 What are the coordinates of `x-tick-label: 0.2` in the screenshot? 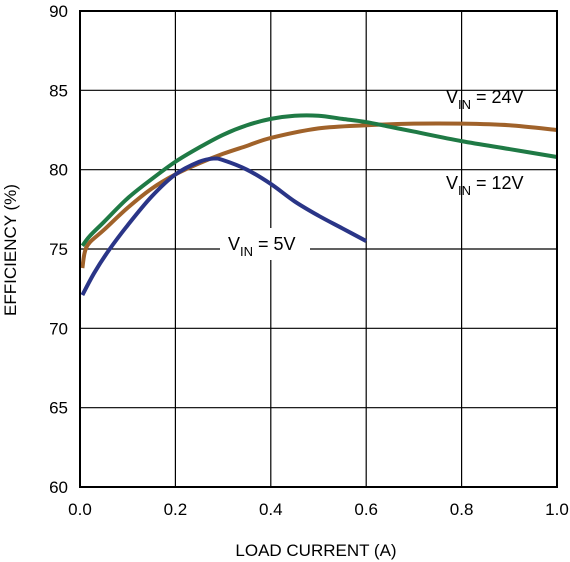 It's located at (176, 509).